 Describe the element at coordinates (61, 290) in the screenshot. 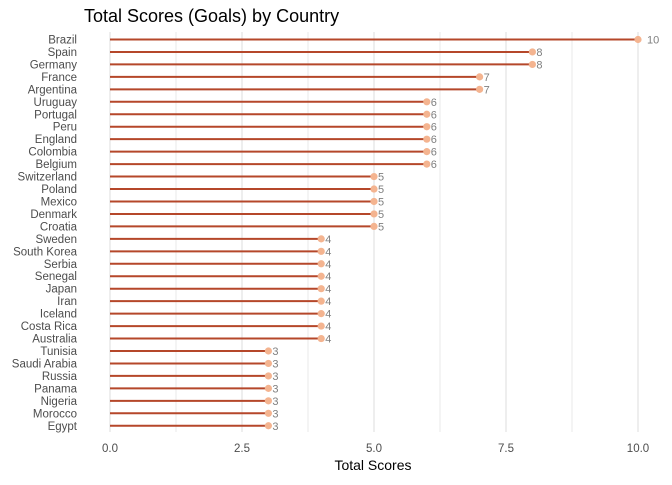

I see `y-tick-label: Japan` at that location.